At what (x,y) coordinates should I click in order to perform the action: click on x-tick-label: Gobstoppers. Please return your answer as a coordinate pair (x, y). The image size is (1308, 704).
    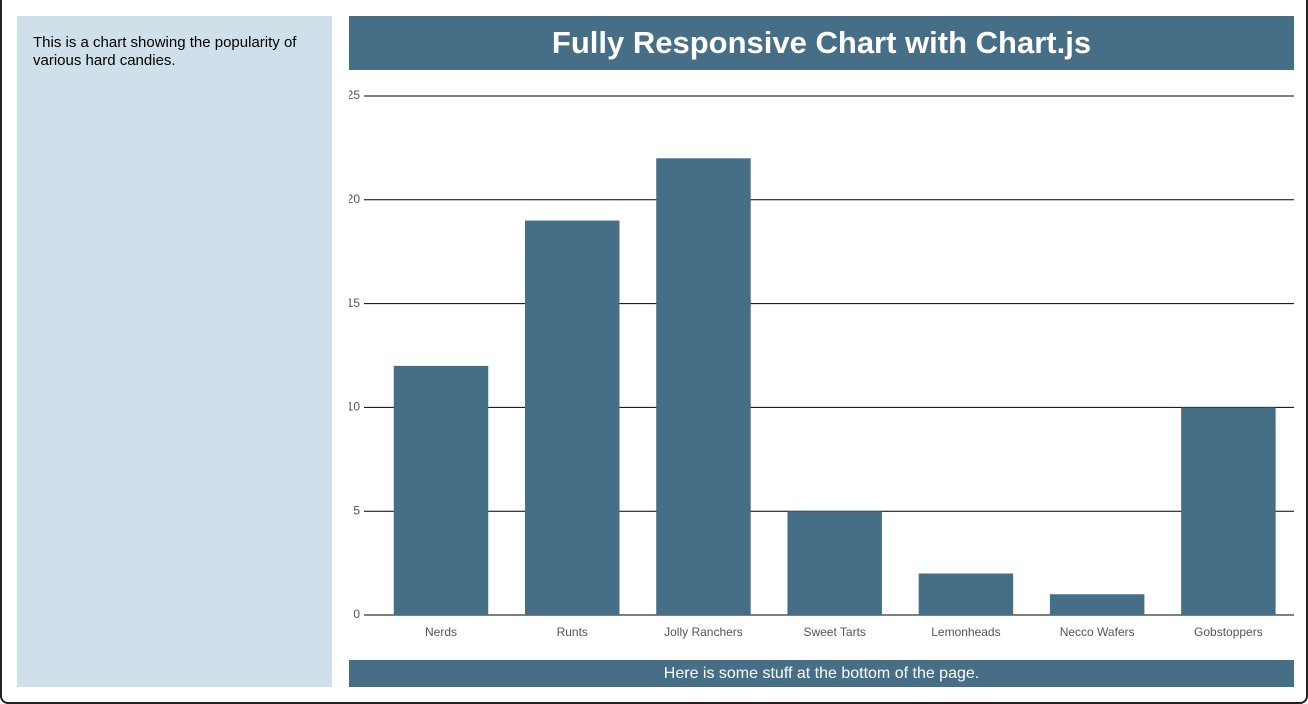
    Looking at the image, I should click on (1228, 632).